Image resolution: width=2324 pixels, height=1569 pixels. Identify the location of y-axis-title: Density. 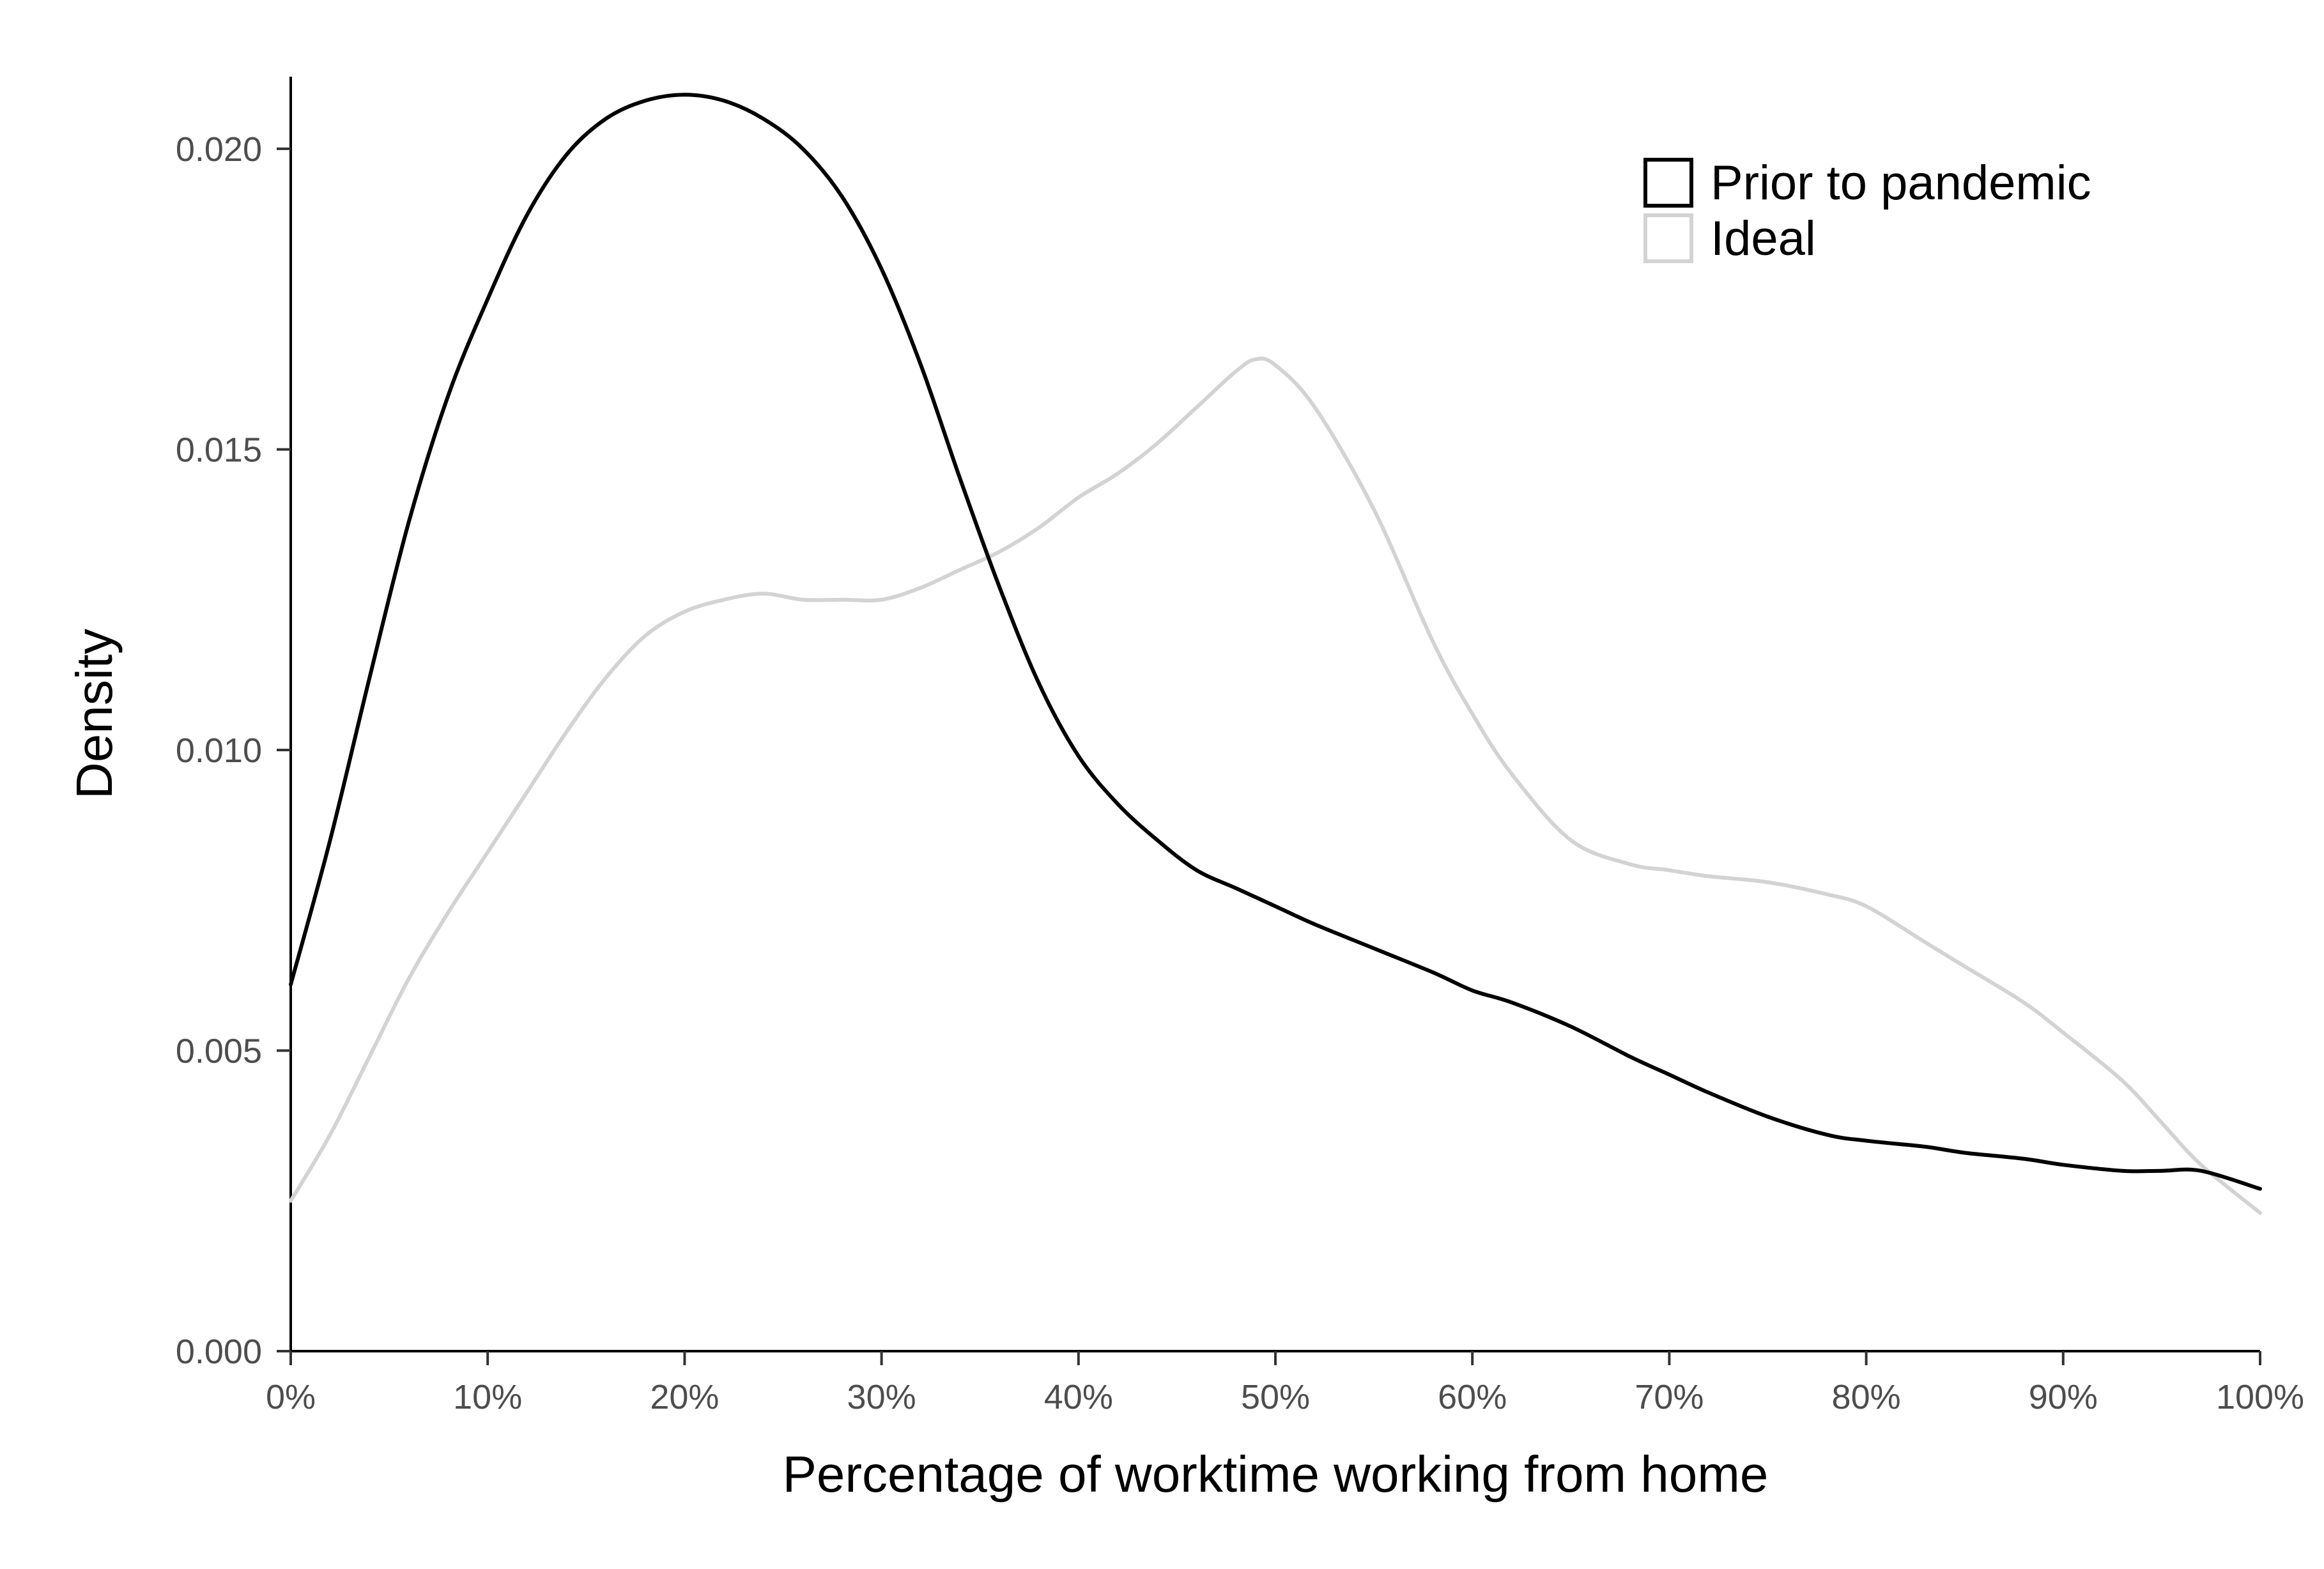
(94, 714).